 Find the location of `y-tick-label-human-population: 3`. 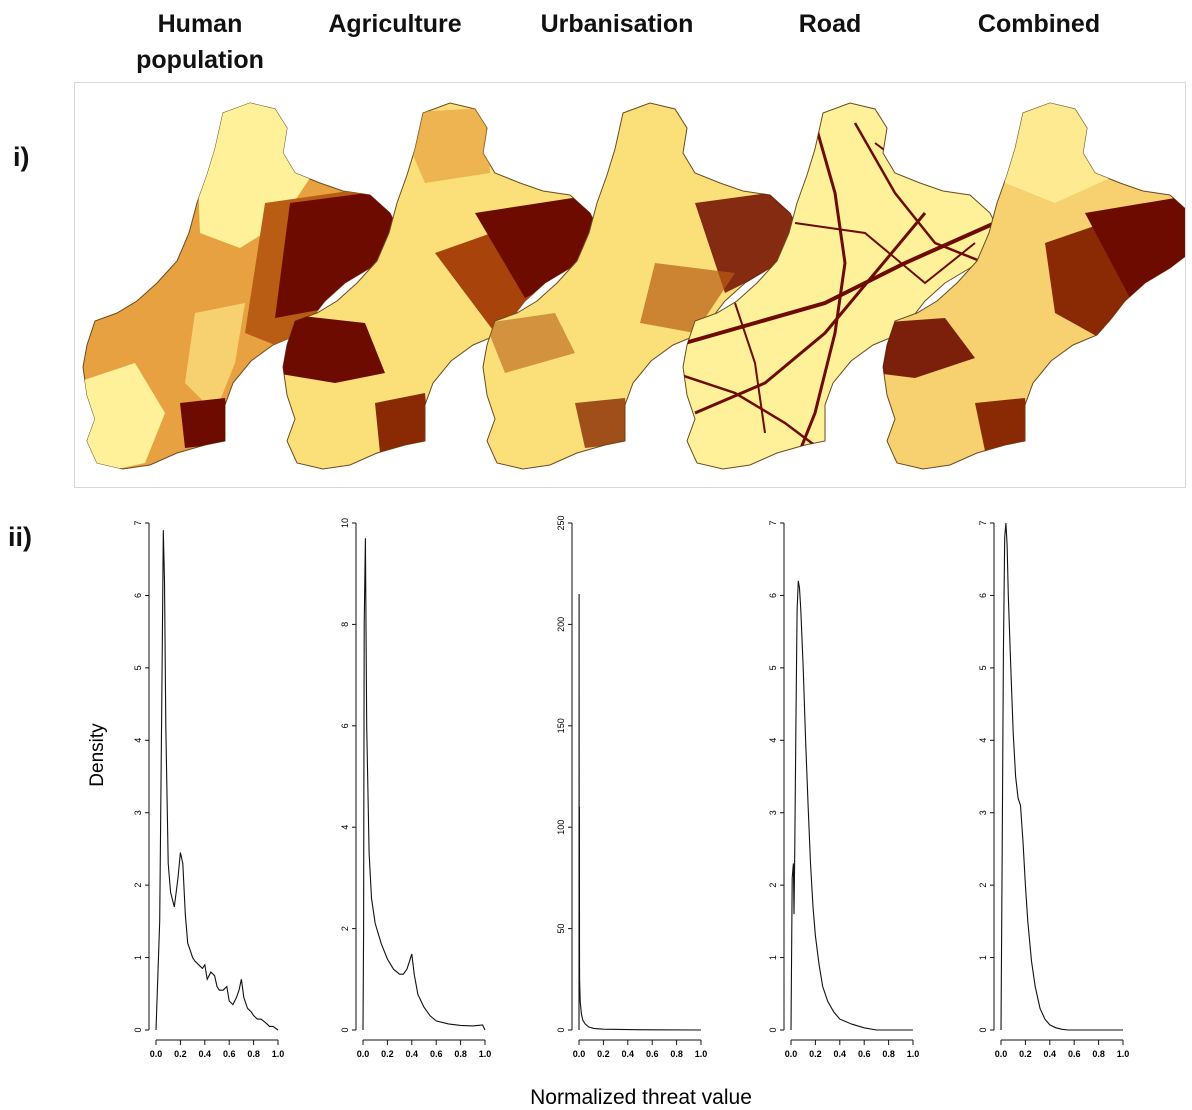

y-tick-label-human-population: 3 is located at coordinates (138, 812).